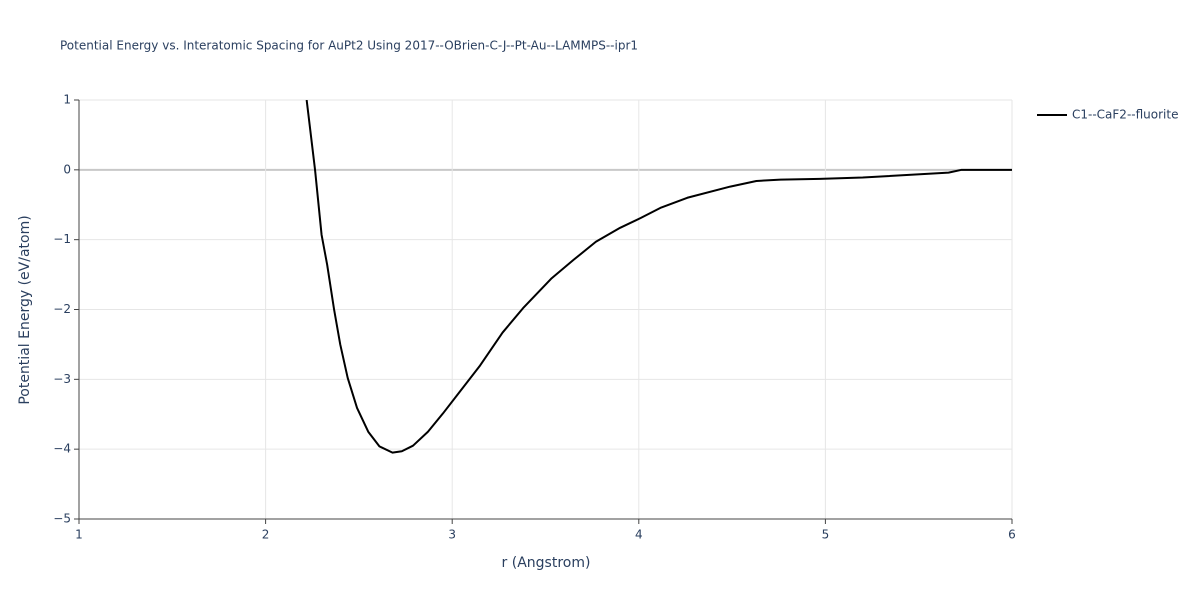 The image size is (1200, 600). I want to click on x-tick-label: 2, so click(266, 535).